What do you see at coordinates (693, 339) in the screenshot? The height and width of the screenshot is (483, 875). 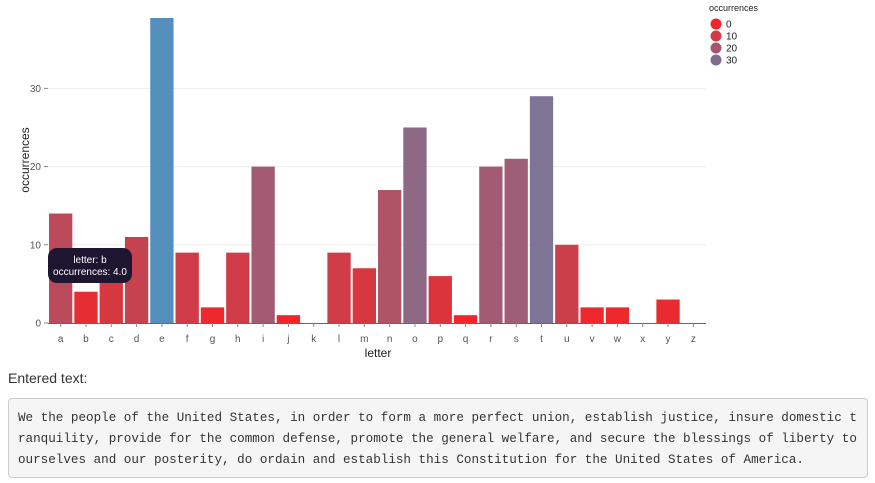 I see `x-tick-label: z` at bounding box center [693, 339].